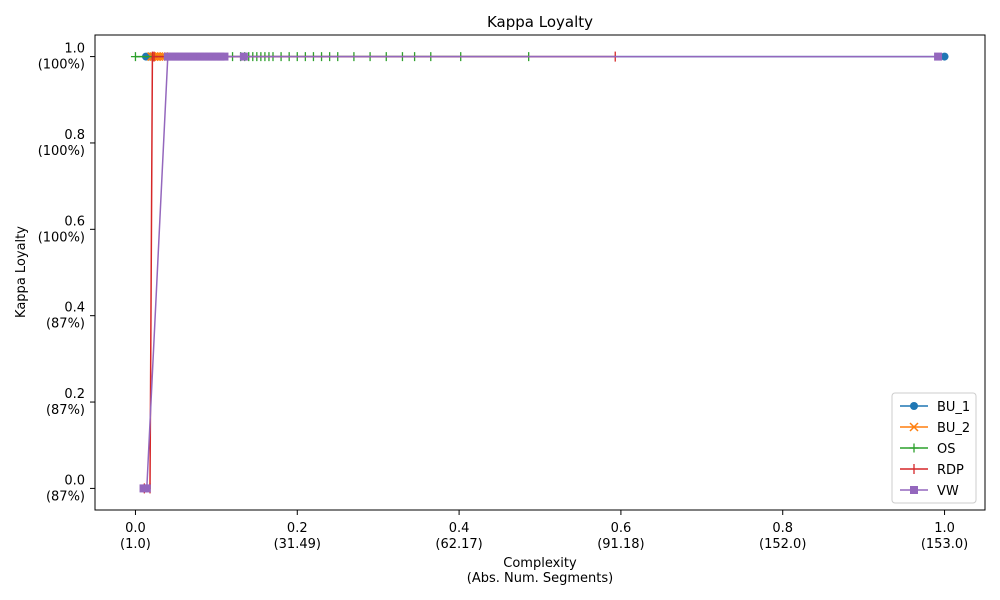 This screenshot has width=1000, height=600. I want to click on x-tick-label: 0.6, so click(621, 528).